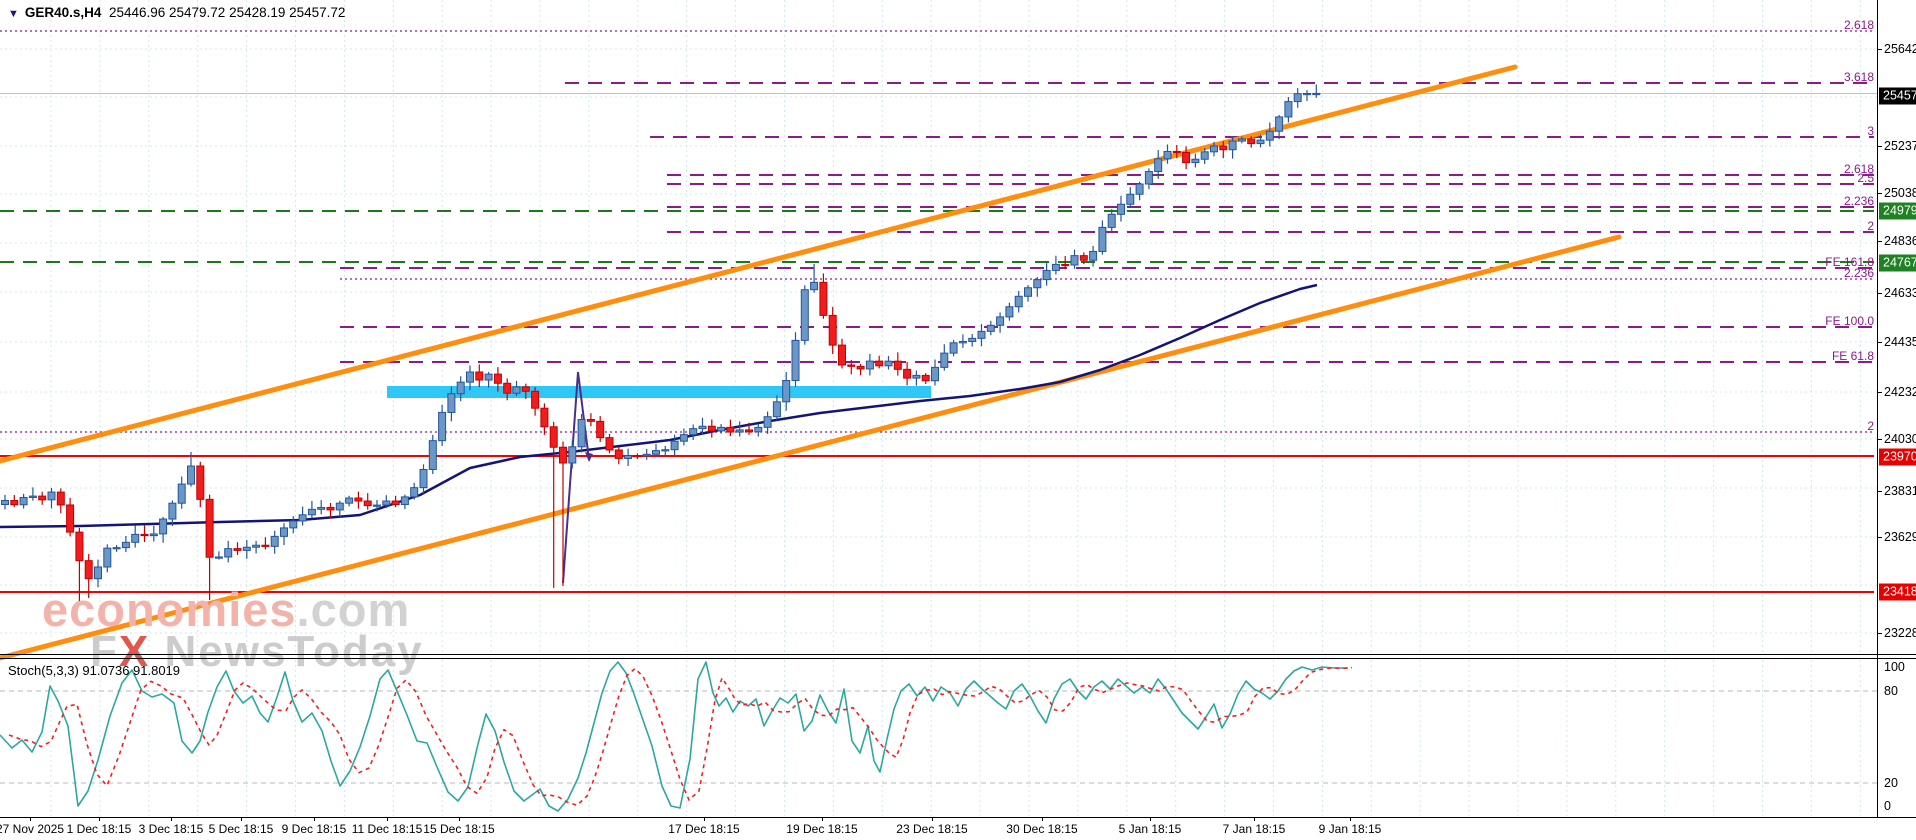 Image resolution: width=1916 pixels, height=840 pixels. I want to click on fib-level-label: 2.5, so click(1865, 178).